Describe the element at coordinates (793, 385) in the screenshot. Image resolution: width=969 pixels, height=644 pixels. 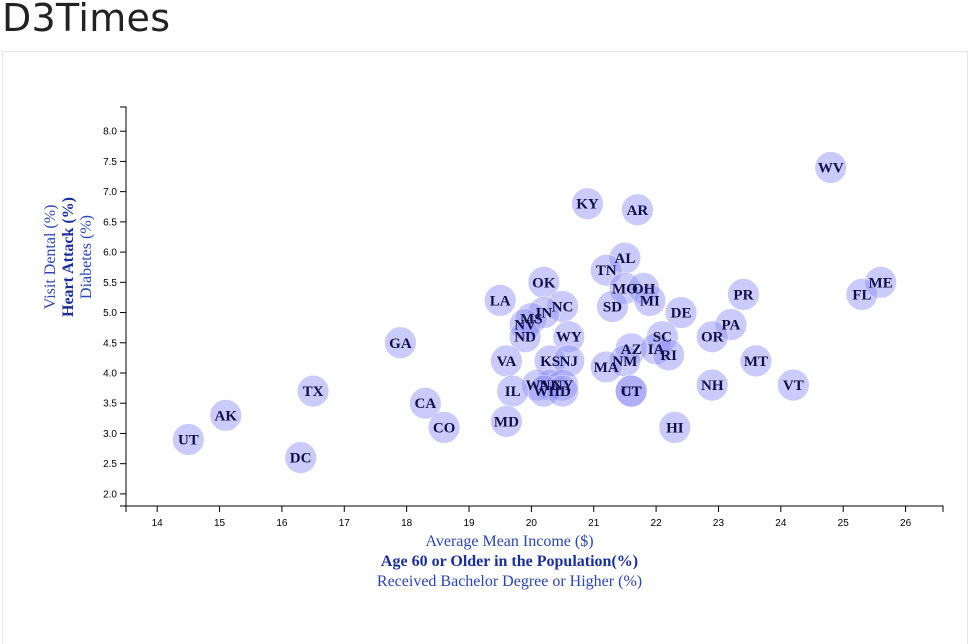
I see `state-circle-vt` at that location.